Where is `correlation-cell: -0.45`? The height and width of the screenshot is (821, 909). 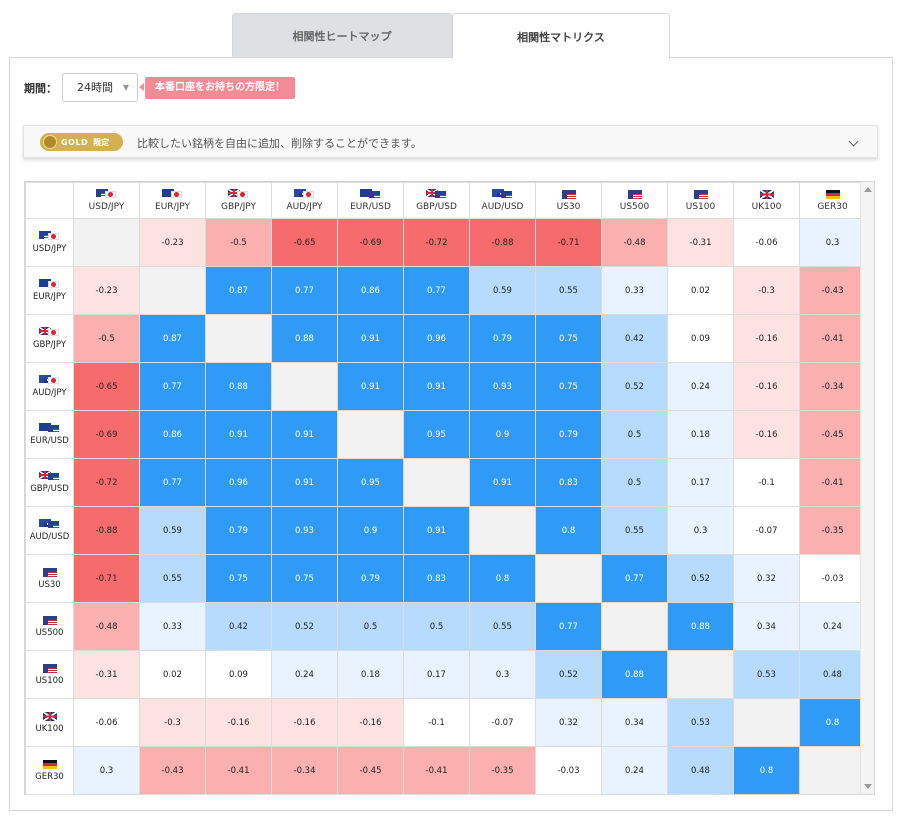
correlation-cell: -0.45 is located at coordinates (370, 770).